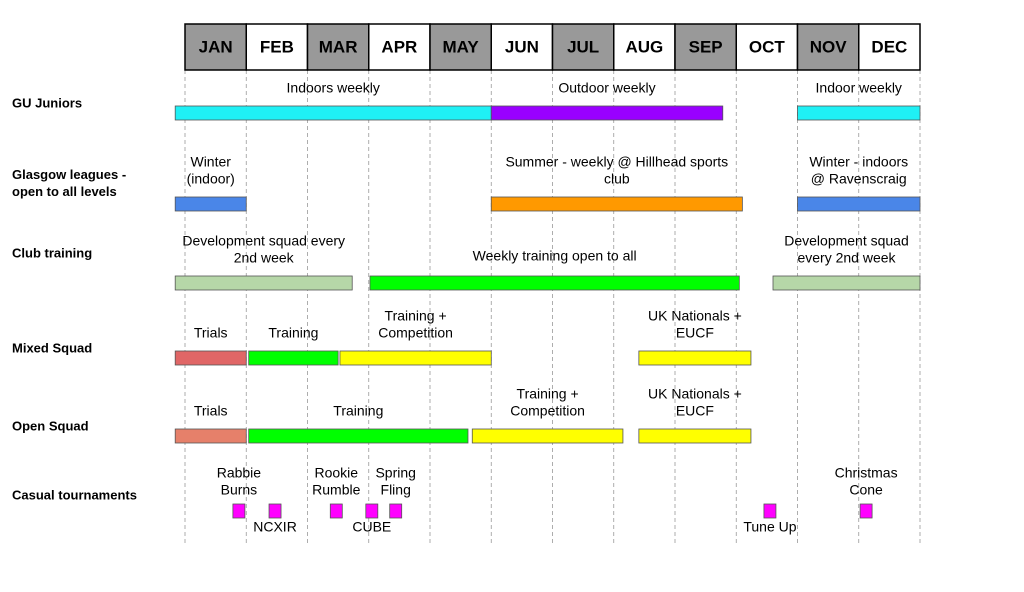 The width and height of the screenshot is (1024, 592). I want to click on month-label: DEC, so click(889, 46).